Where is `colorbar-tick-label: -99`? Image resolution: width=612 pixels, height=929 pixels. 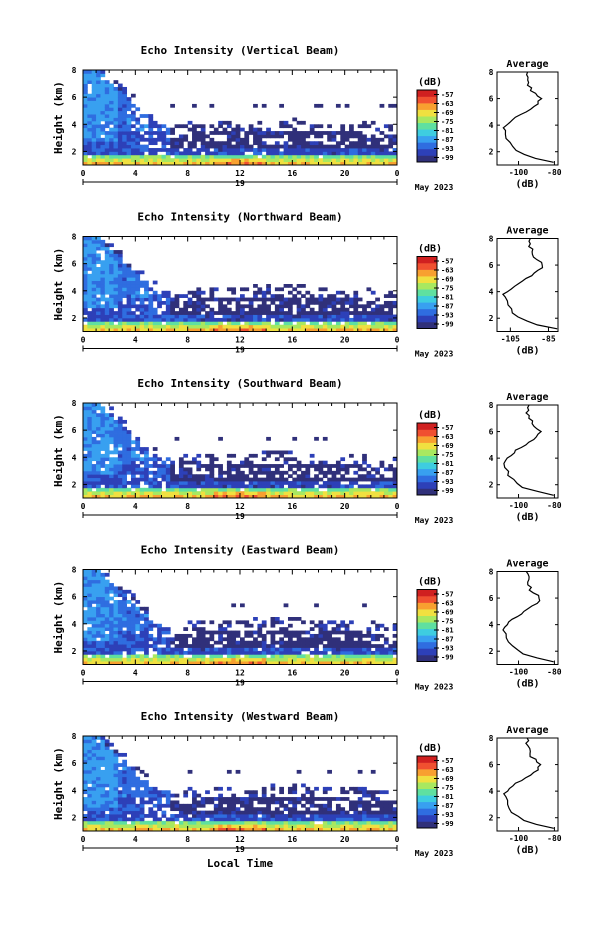 colorbar-tick-label: -99 is located at coordinates (447, 491).